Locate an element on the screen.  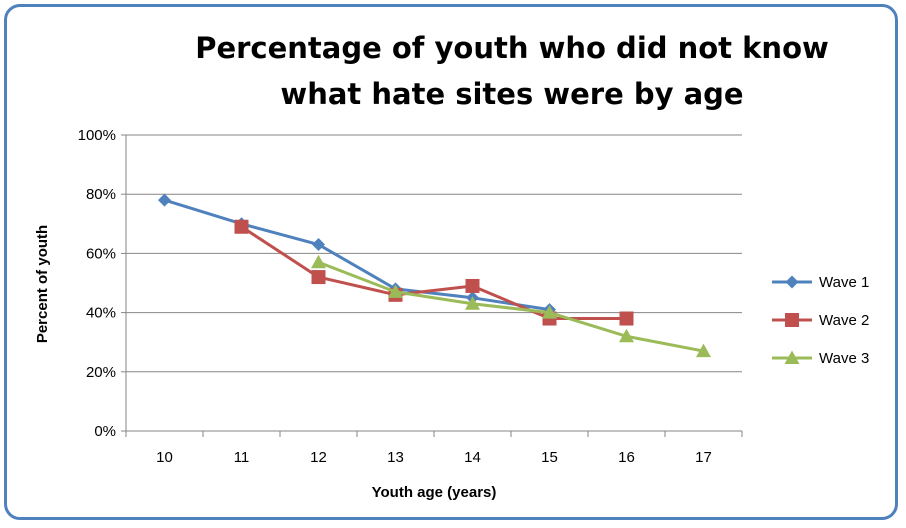
legend-item: Wave 3 is located at coordinates (820, 358).